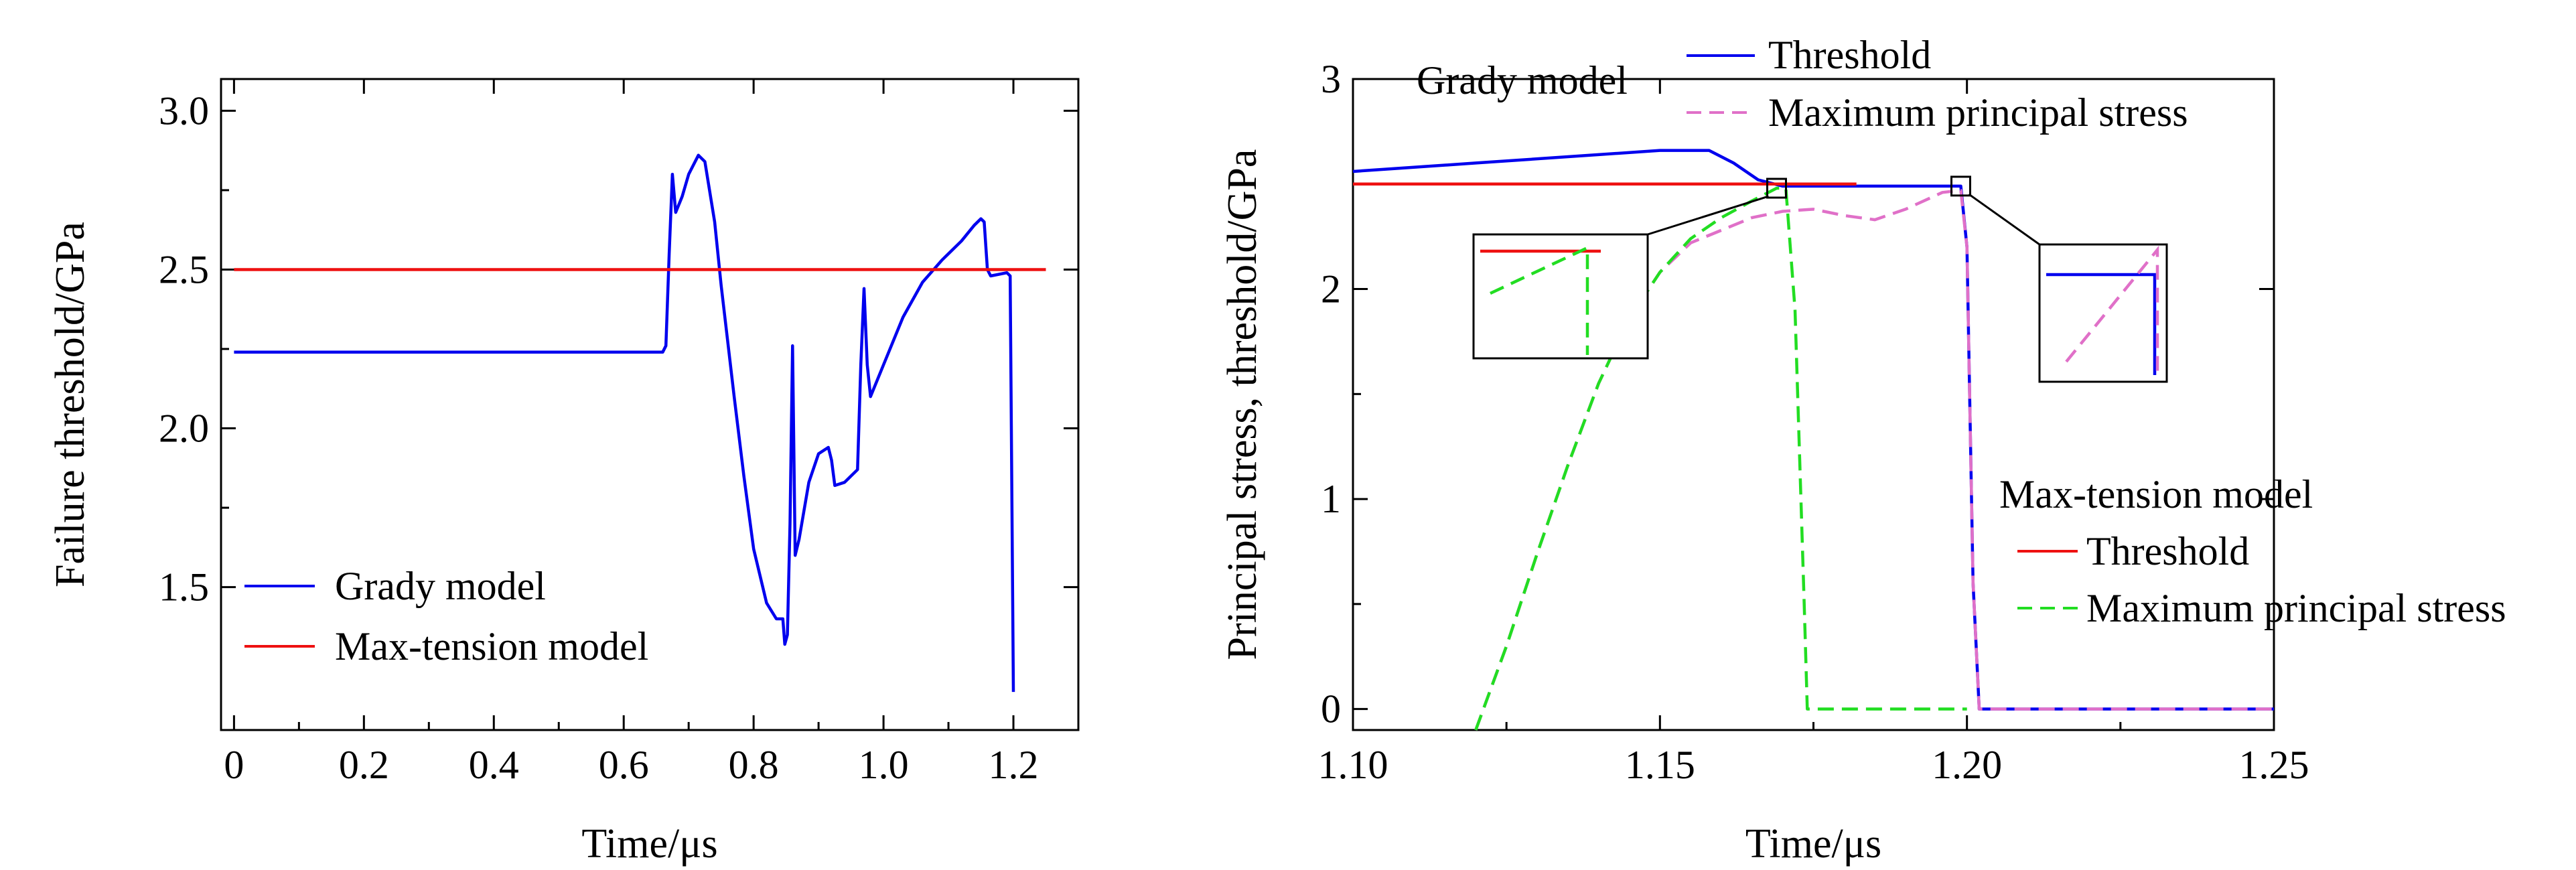  What do you see at coordinates (440, 586) in the screenshot?
I see `chart0-legend-label-grady: Grady model` at bounding box center [440, 586].